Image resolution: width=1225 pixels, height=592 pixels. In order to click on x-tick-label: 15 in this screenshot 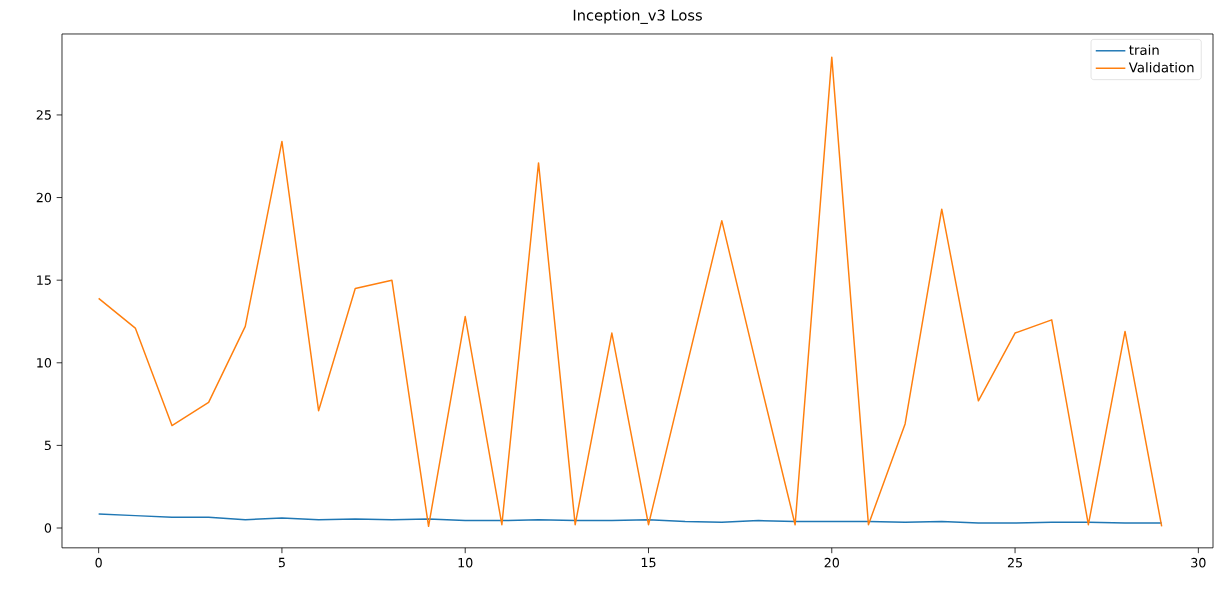, I will do `click(648, 562)`.